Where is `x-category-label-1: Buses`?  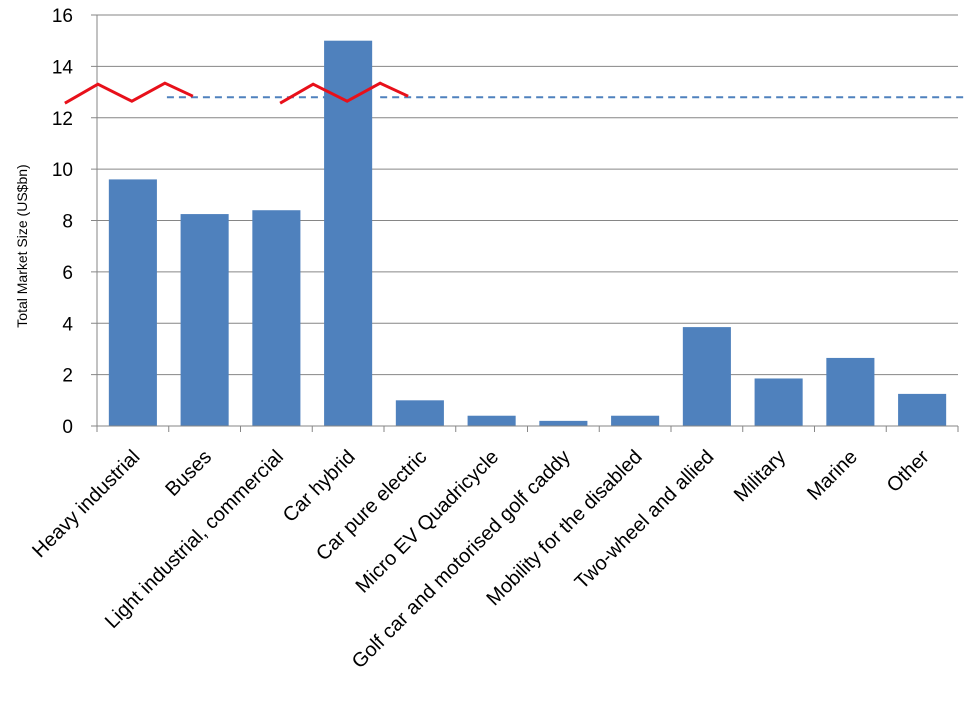 x-category-label-1: Buses is located at coordinates (188, 473).